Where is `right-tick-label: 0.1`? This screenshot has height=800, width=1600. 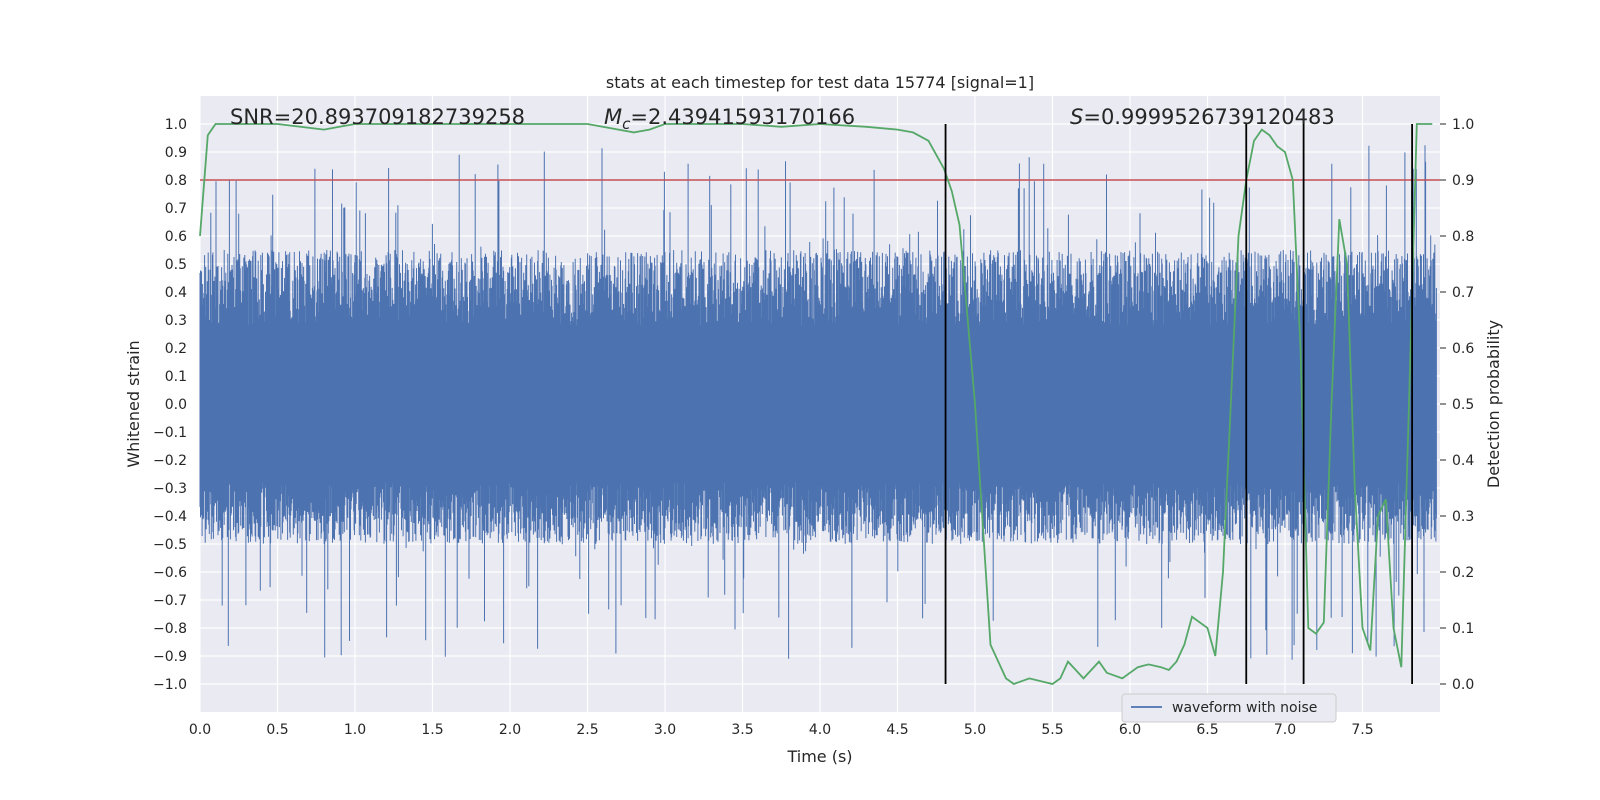
right-tick-label: 0.1 is located at coordinates (1463, 629).